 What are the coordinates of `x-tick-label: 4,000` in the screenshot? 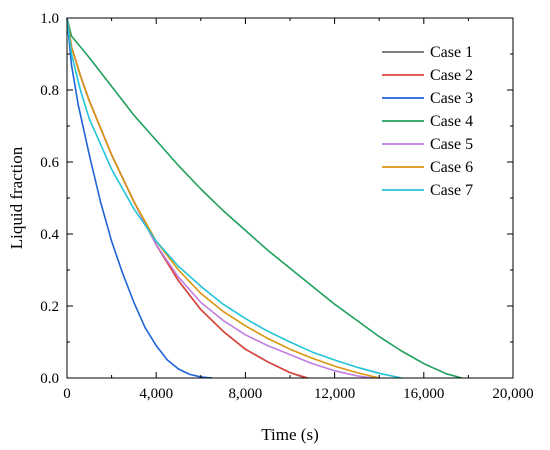 It's located at (156, 394).